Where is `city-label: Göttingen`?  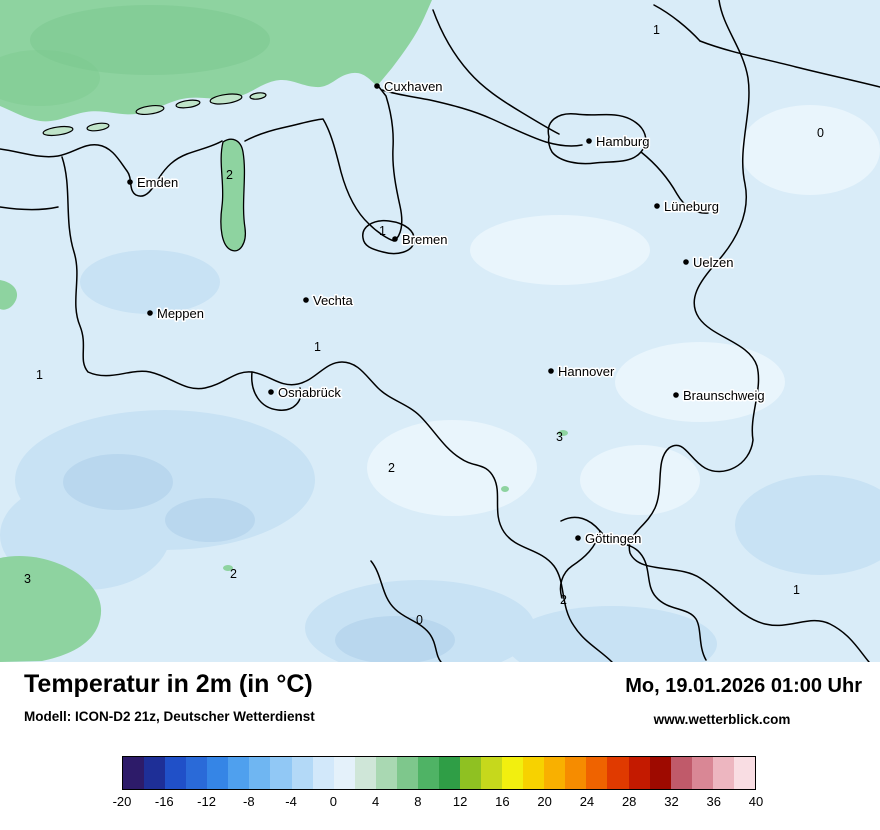 city-label: Göttingen is located at coordinates (613, 538).